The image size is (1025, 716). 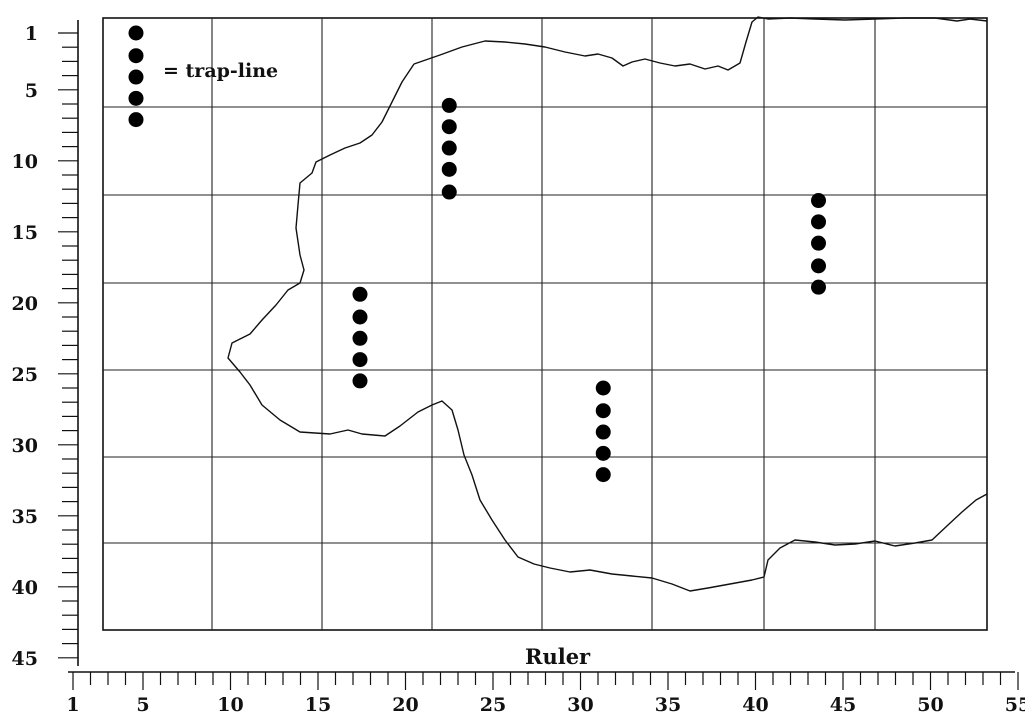 What do you see at coordinates (72, 705) in the screenshot?
I see `x-axis-label: 1` at bounding box center [72, 705].